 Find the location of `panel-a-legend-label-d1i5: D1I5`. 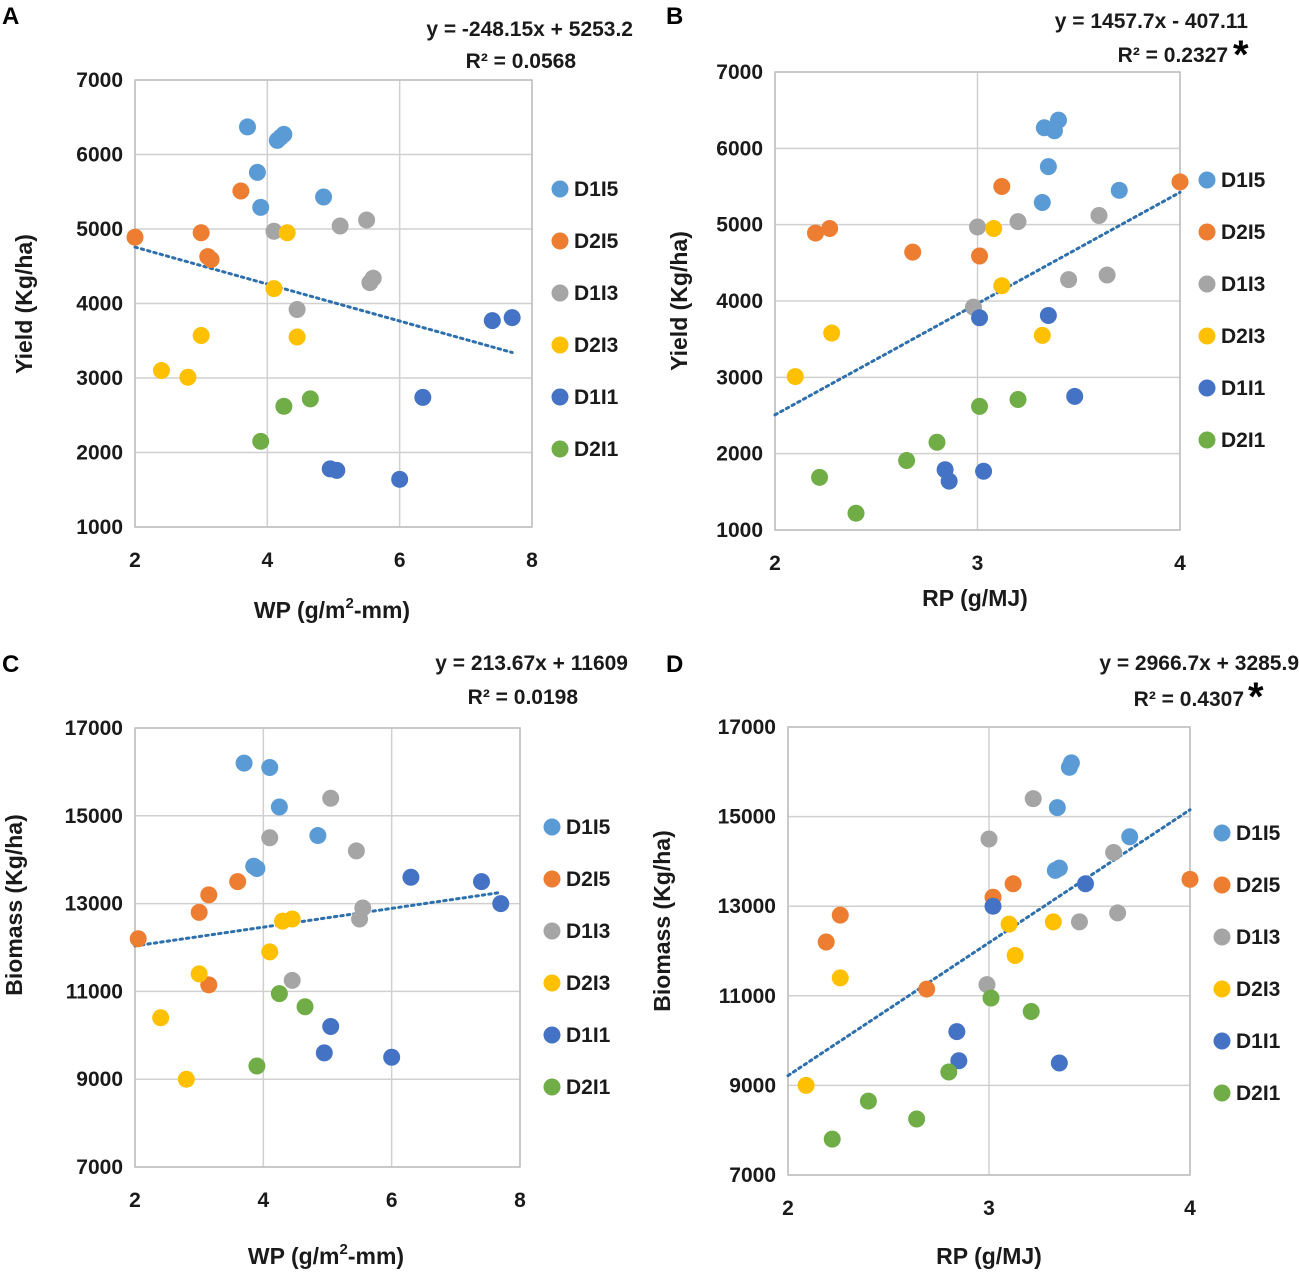

panel-a-legend-label-d1i5: D1I5 is located at coordinates (596, 189).